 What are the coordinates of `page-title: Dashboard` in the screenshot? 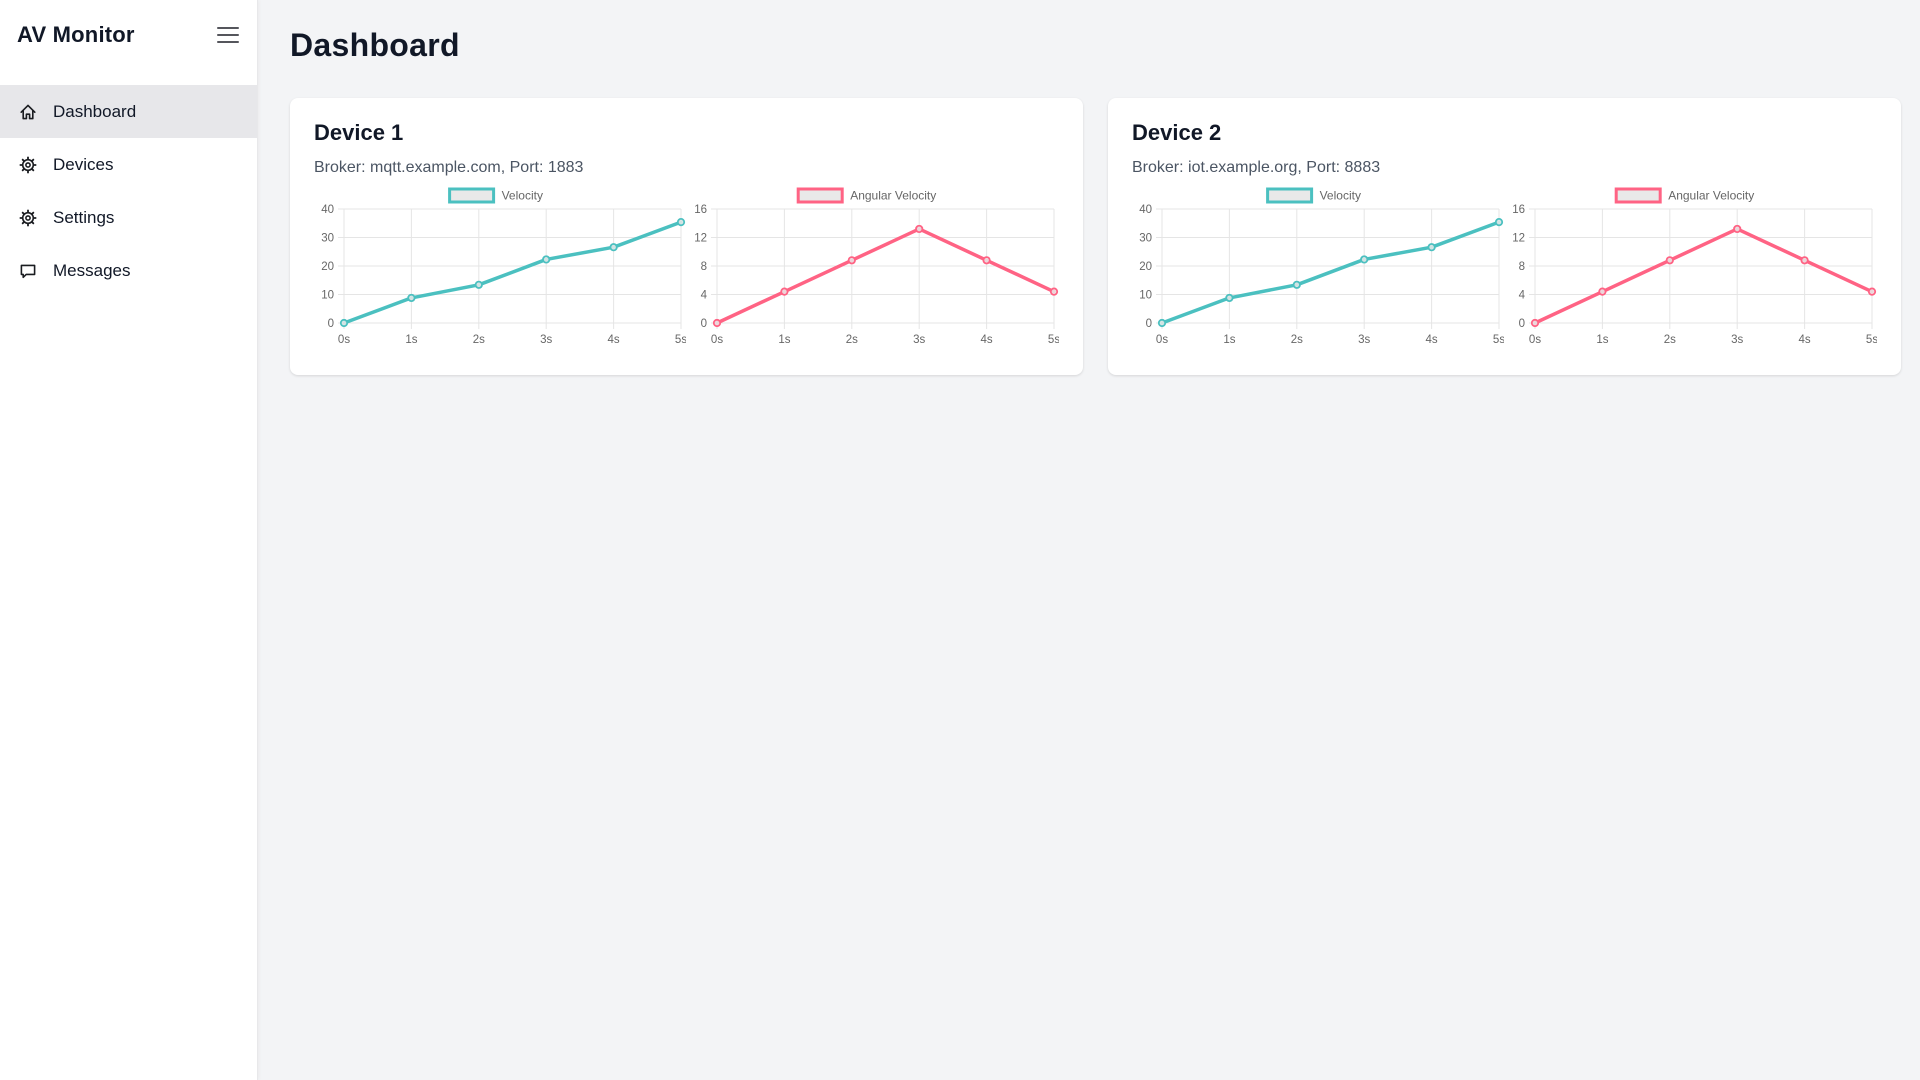 It's located at (375, 45).